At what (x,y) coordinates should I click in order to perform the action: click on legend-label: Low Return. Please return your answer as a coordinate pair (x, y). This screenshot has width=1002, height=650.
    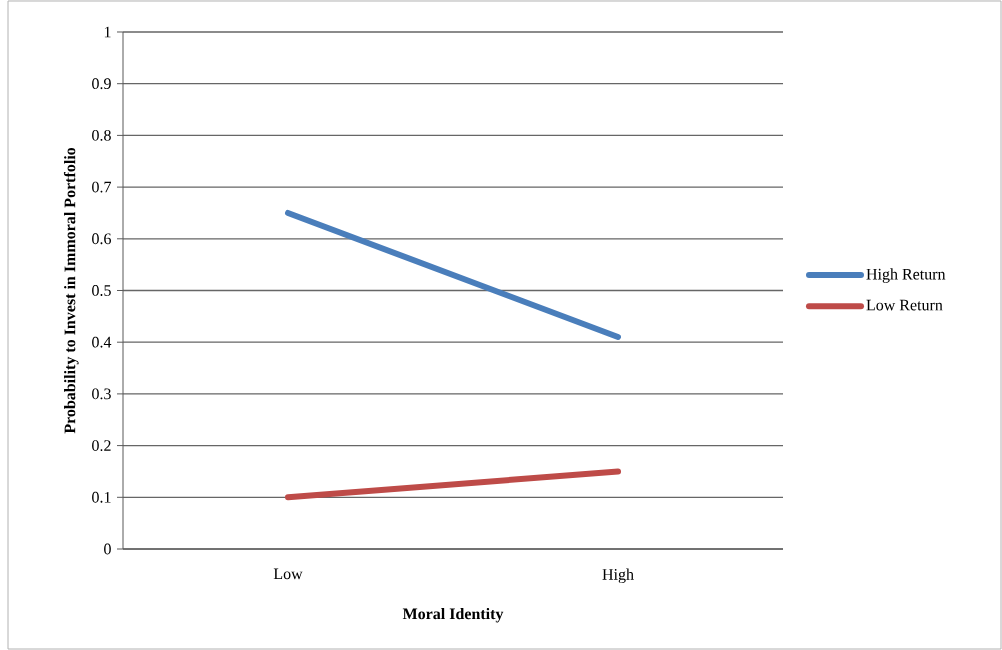
    Looking at the image, I should click on (904, 305).